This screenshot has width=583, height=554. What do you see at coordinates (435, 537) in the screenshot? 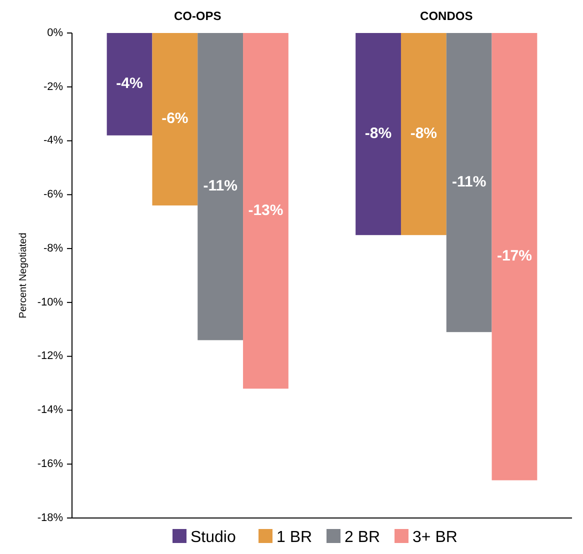
I see `legend-label: 3+ BR` at bounding box center [435, 537].